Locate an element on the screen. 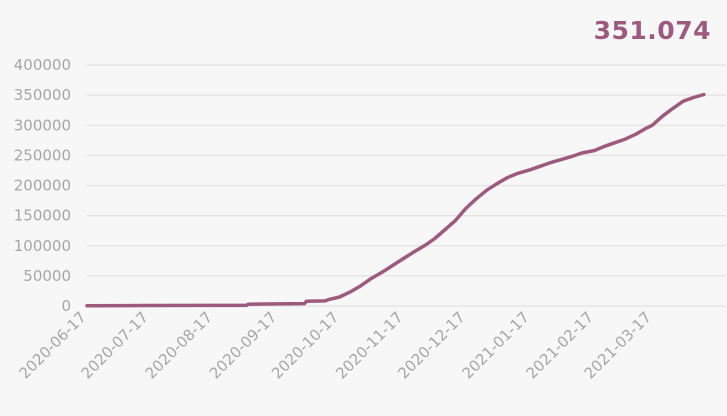 The width and height of the screenshot is (727, 416). y-tick-label: 400000 is located at coordinates (42, 65).